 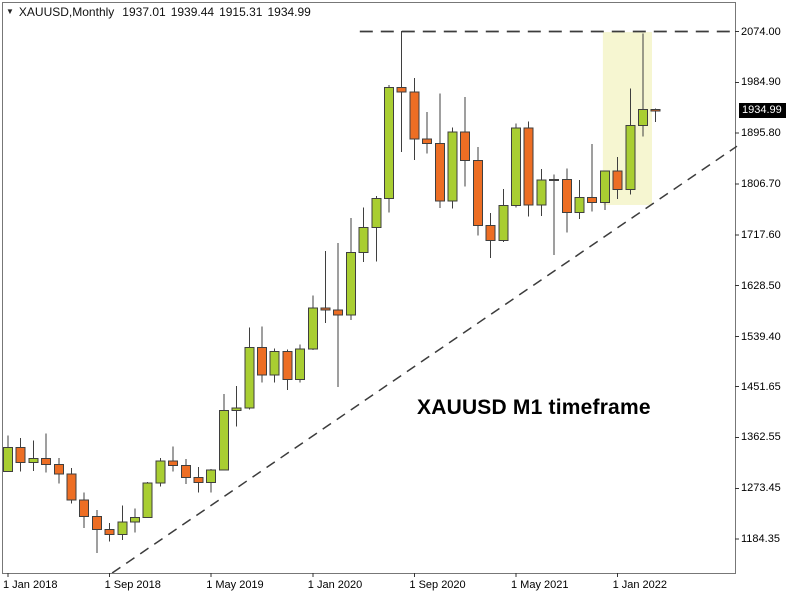 I want to click on ohlc-open: 1937.01, so click(x=144, y=12).